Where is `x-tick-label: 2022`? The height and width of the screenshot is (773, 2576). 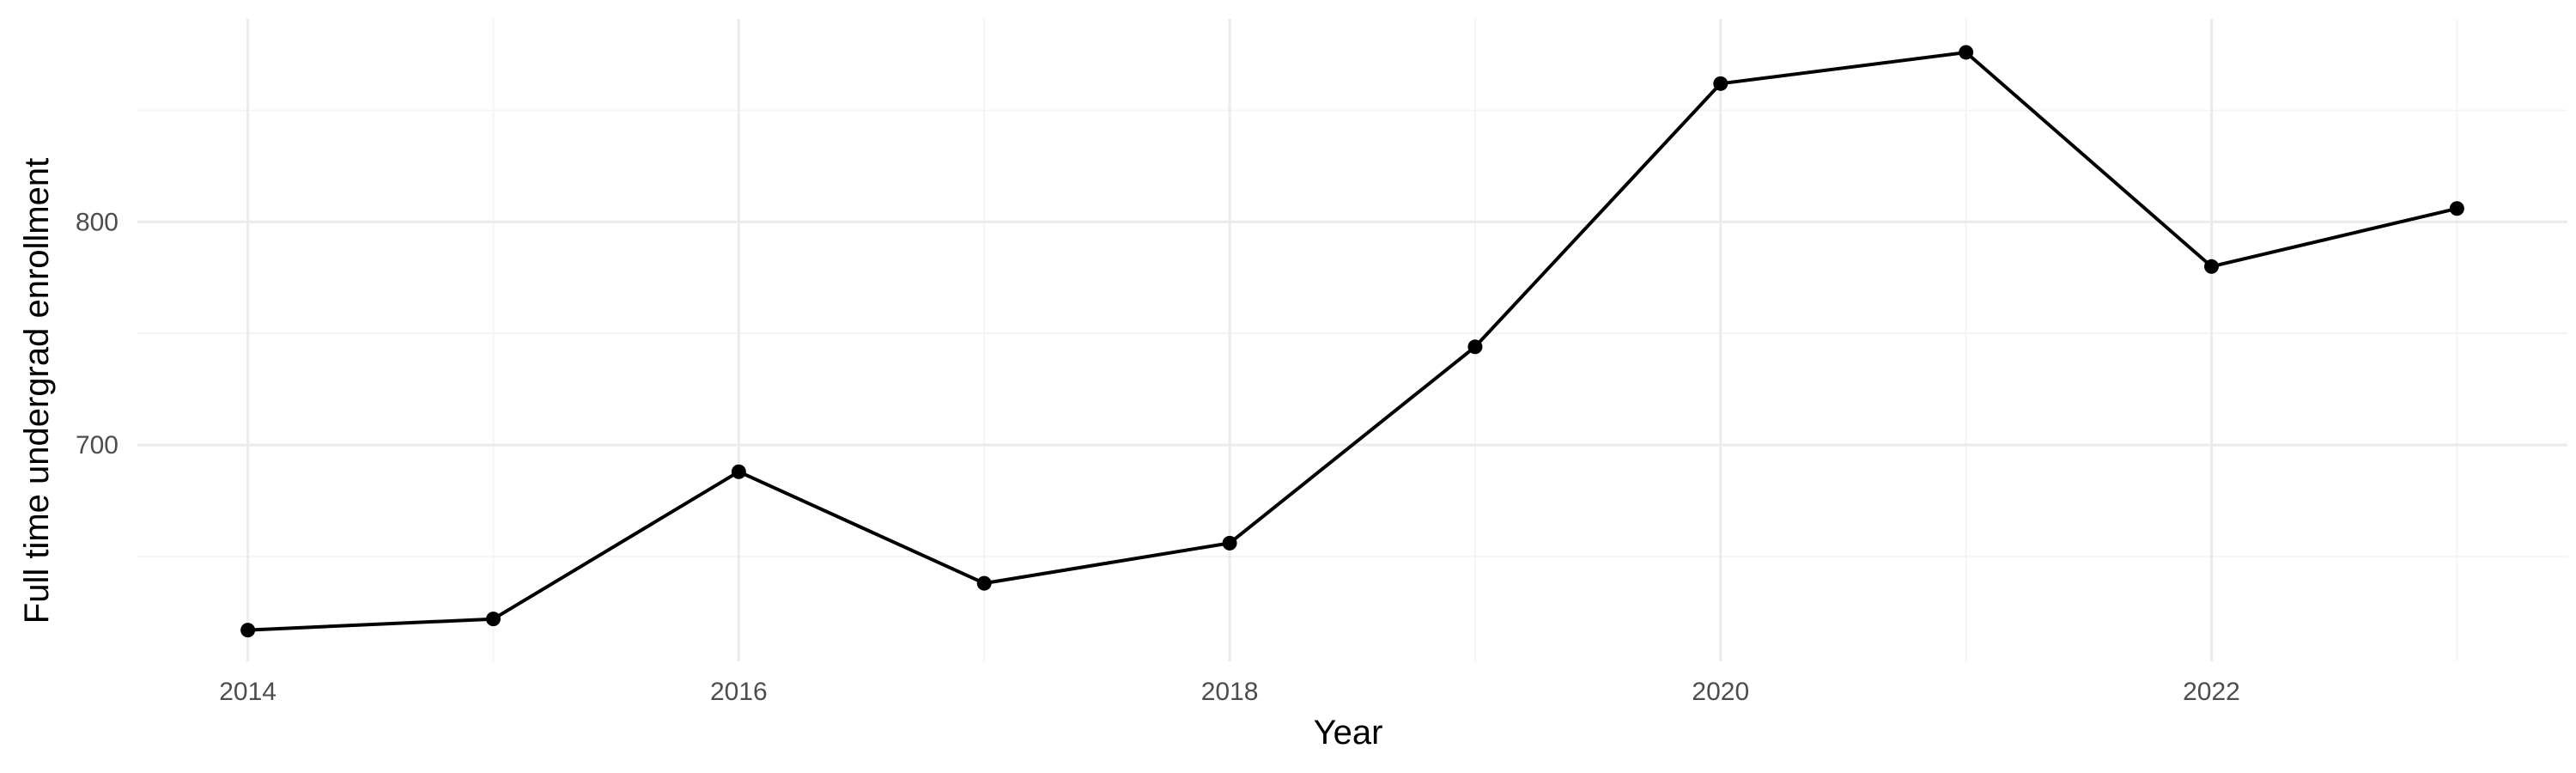 x-tick-label: 2022 is located at coordinates (2211, 692).